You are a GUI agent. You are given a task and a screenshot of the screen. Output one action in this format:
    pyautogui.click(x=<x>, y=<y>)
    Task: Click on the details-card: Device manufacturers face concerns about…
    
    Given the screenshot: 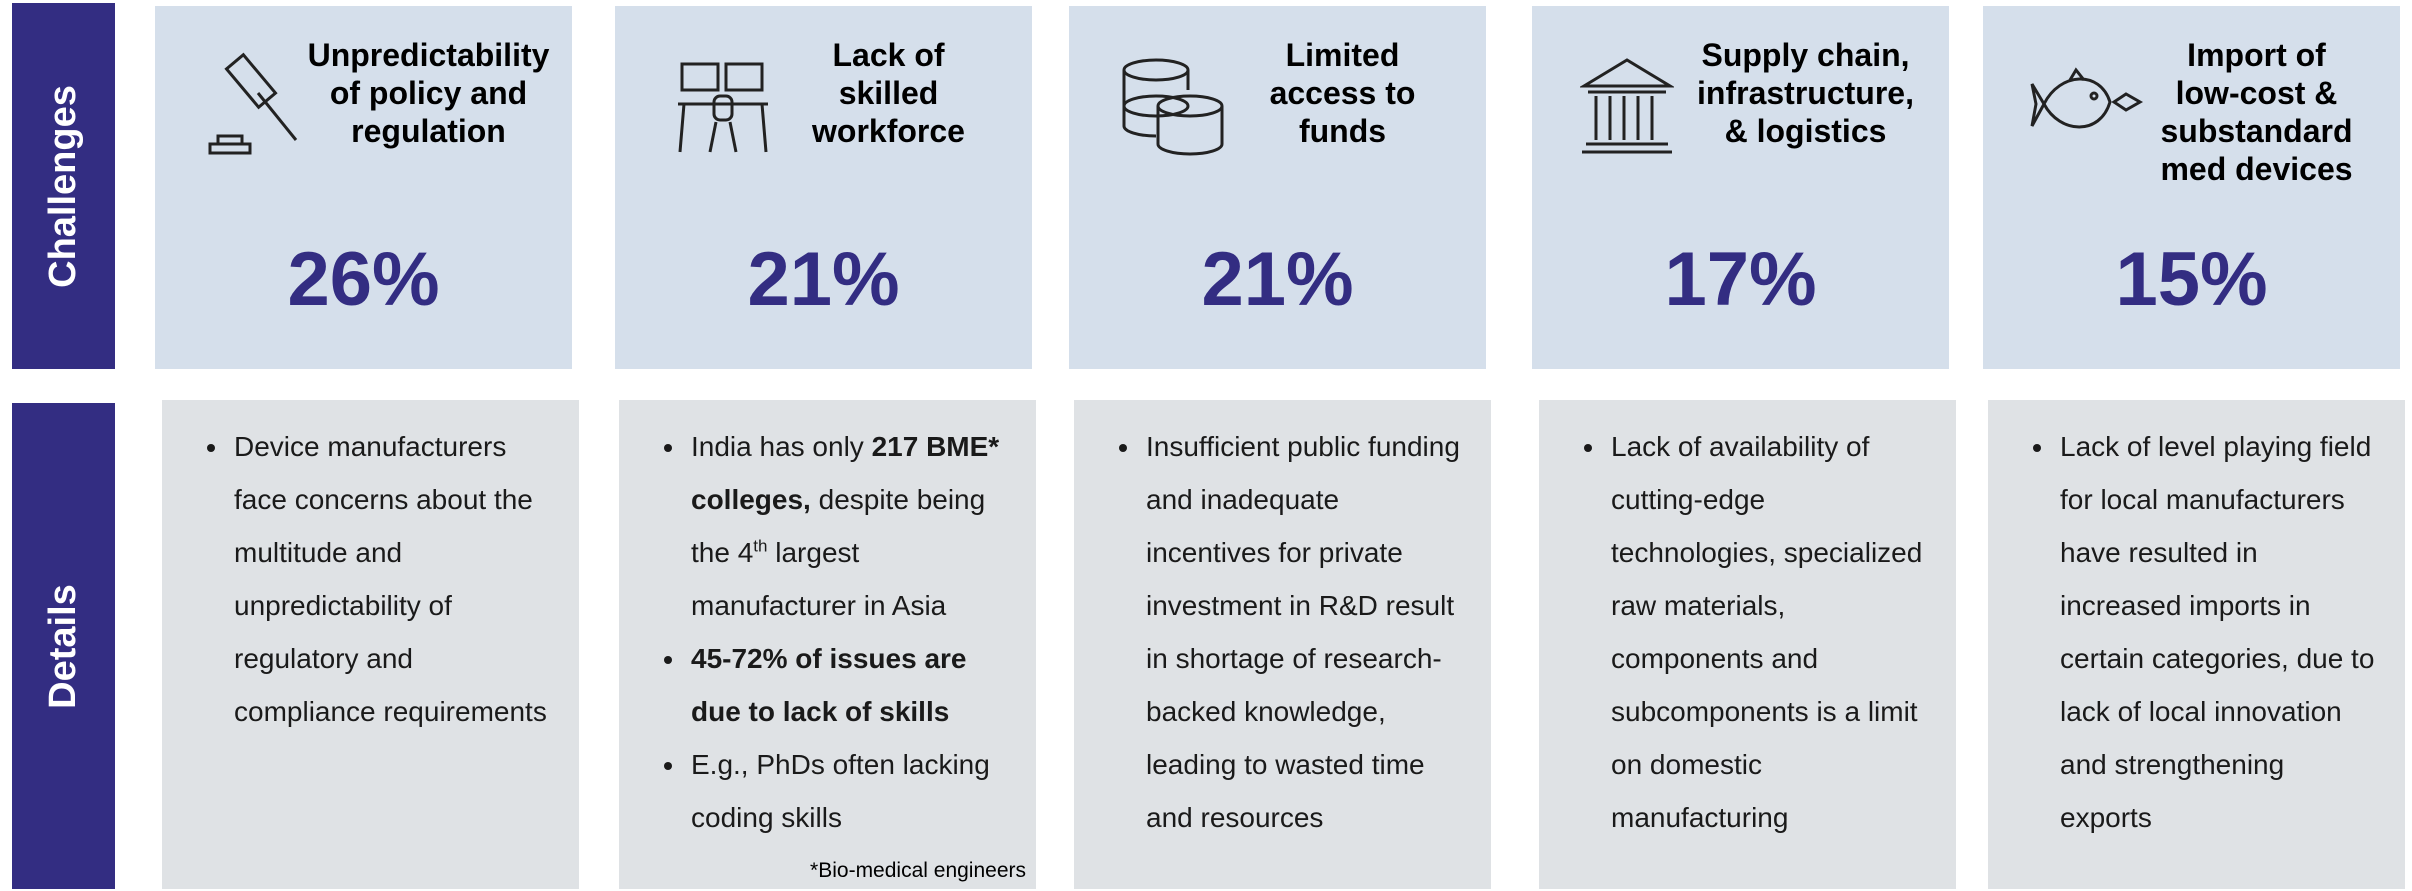 What is the action you would take?
    pyautogui.click(x=370, y=644)
    